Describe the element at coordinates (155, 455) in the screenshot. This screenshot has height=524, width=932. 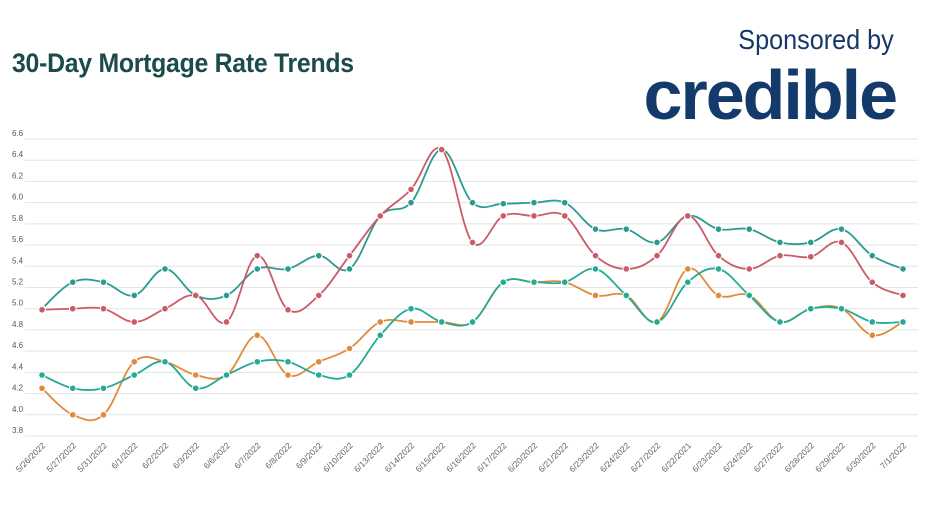
I see `x-tick-label: 6/2/2022` at that location.